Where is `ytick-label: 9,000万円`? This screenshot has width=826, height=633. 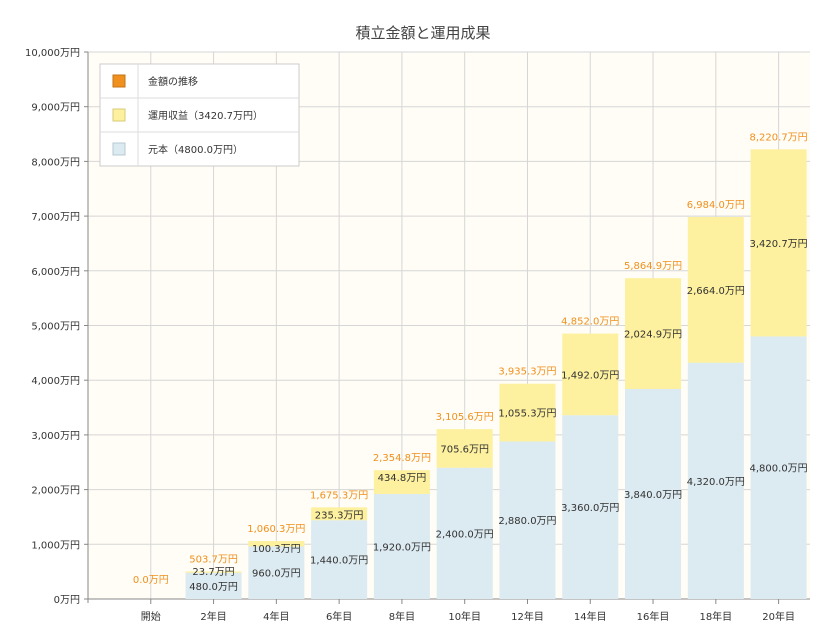 ytick-label: 9,000万円 is located at coordinates (55, 108).